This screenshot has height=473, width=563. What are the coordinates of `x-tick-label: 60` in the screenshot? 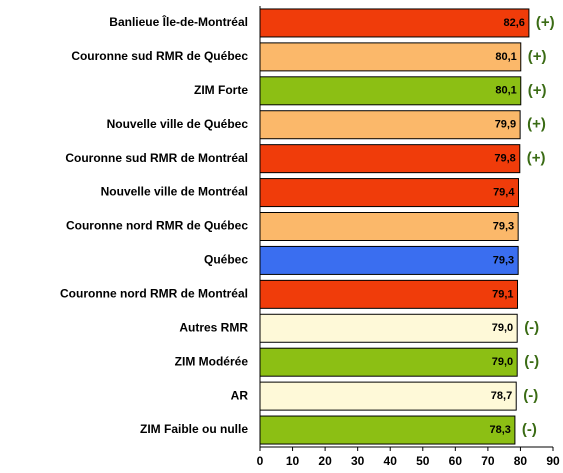 It's located at (456, 461).